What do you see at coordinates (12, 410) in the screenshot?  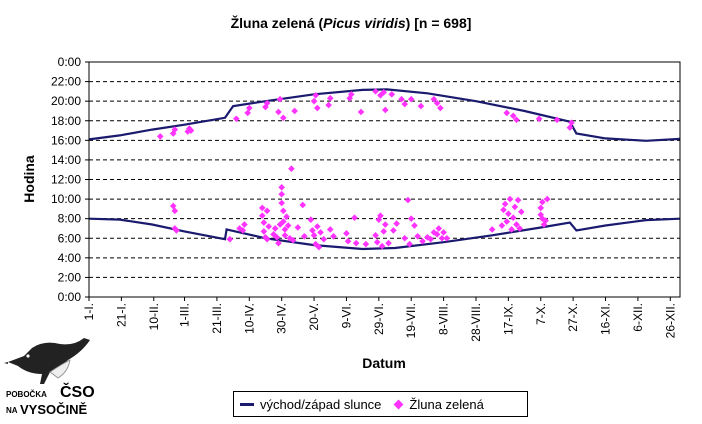 I see `logo-line3: NA` at bounding box center [12, 410].